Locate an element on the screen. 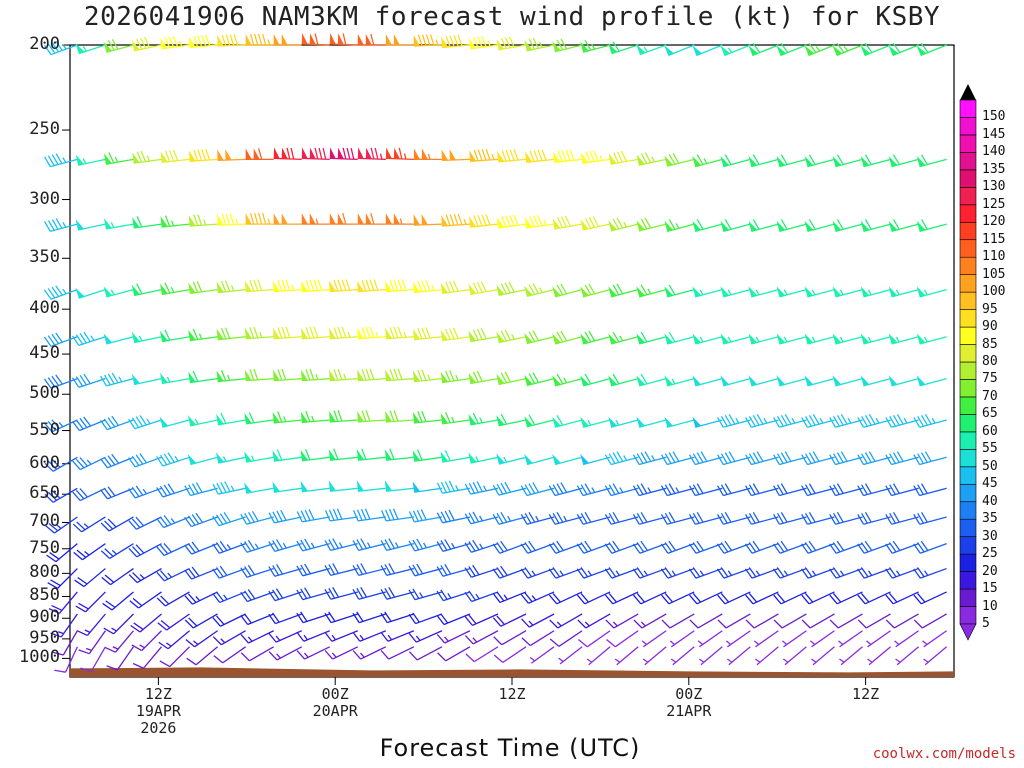 Image resolution: width=1024 pixels, height=768 pixels. colorbar-label: 140 is located at coordinates (994, 152).